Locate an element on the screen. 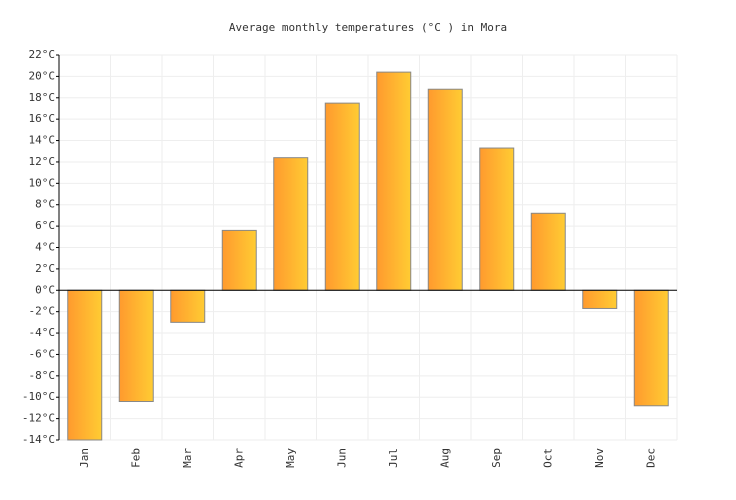 The image size is (736, 500). x-tick-label: Dec is located at coordinates (650, 458).